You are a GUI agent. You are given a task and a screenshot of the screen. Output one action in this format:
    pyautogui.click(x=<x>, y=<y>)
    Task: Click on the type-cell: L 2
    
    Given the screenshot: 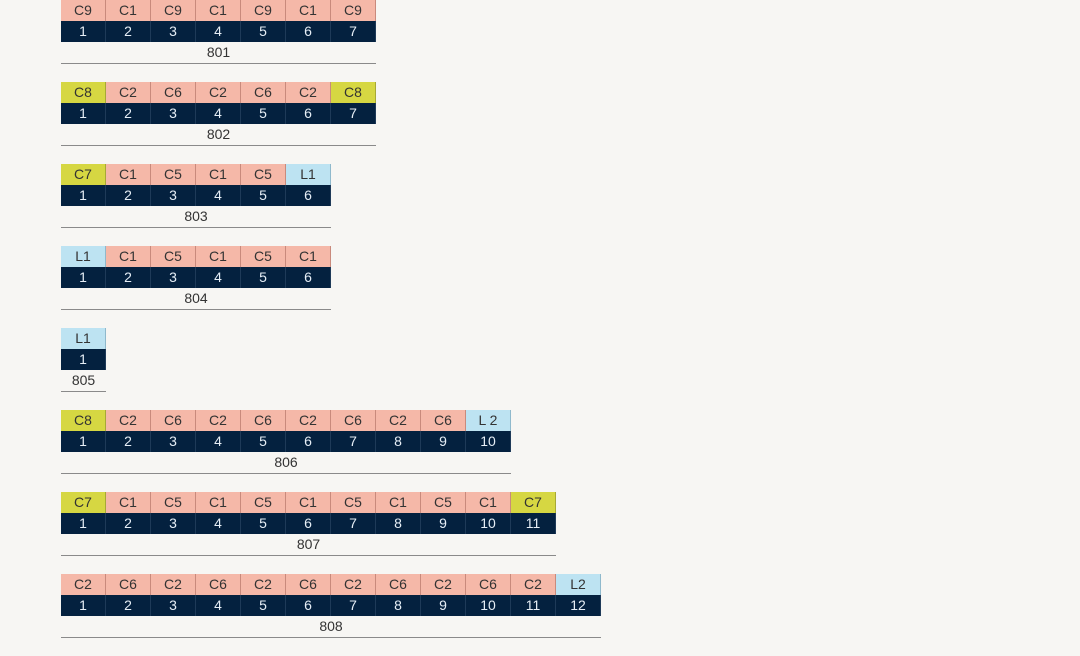 What is the action you would take?
    pyautogui.click(x=488, y=420)
    